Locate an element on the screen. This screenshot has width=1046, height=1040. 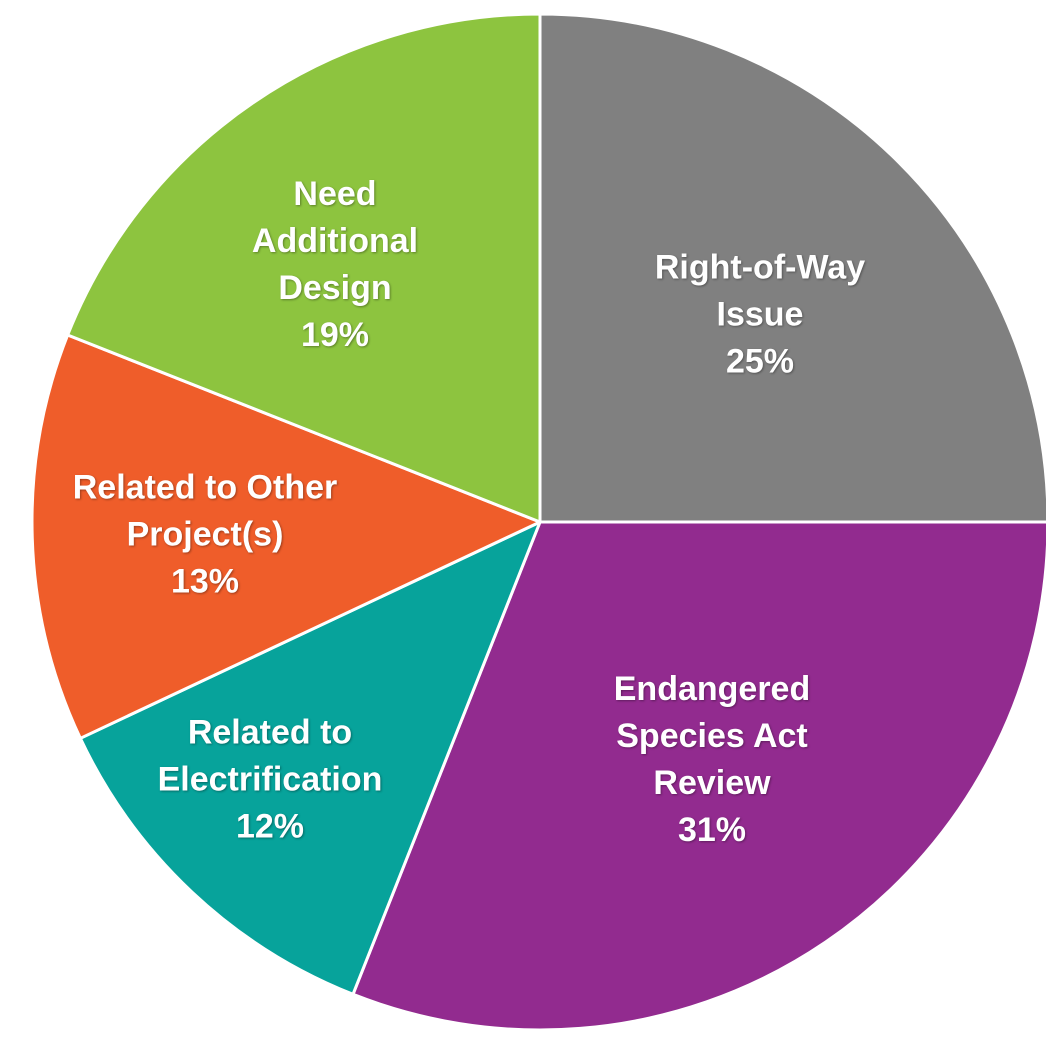
value-label: 19% is located at coordinates (335, 335).